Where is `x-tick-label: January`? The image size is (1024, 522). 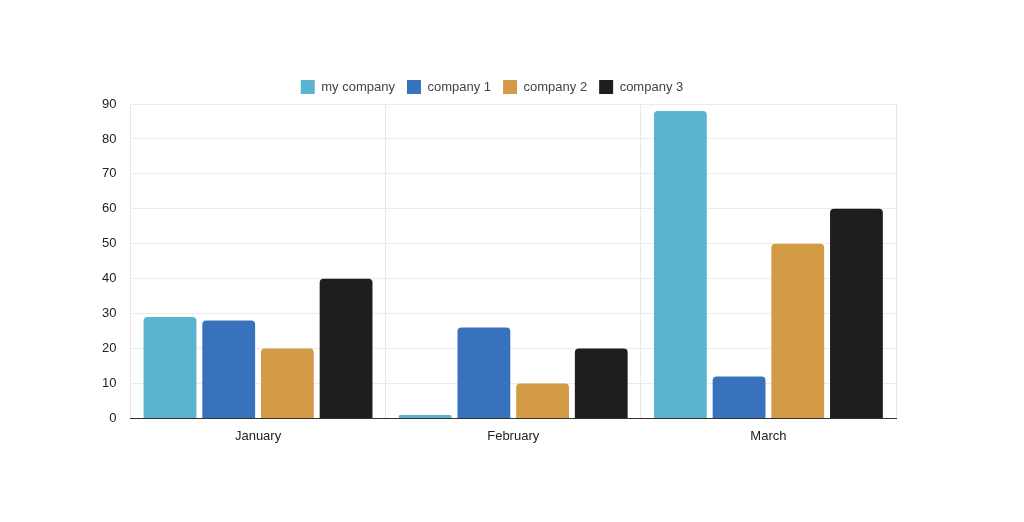
x-tick-label: January is located at coordinates (258, 435).